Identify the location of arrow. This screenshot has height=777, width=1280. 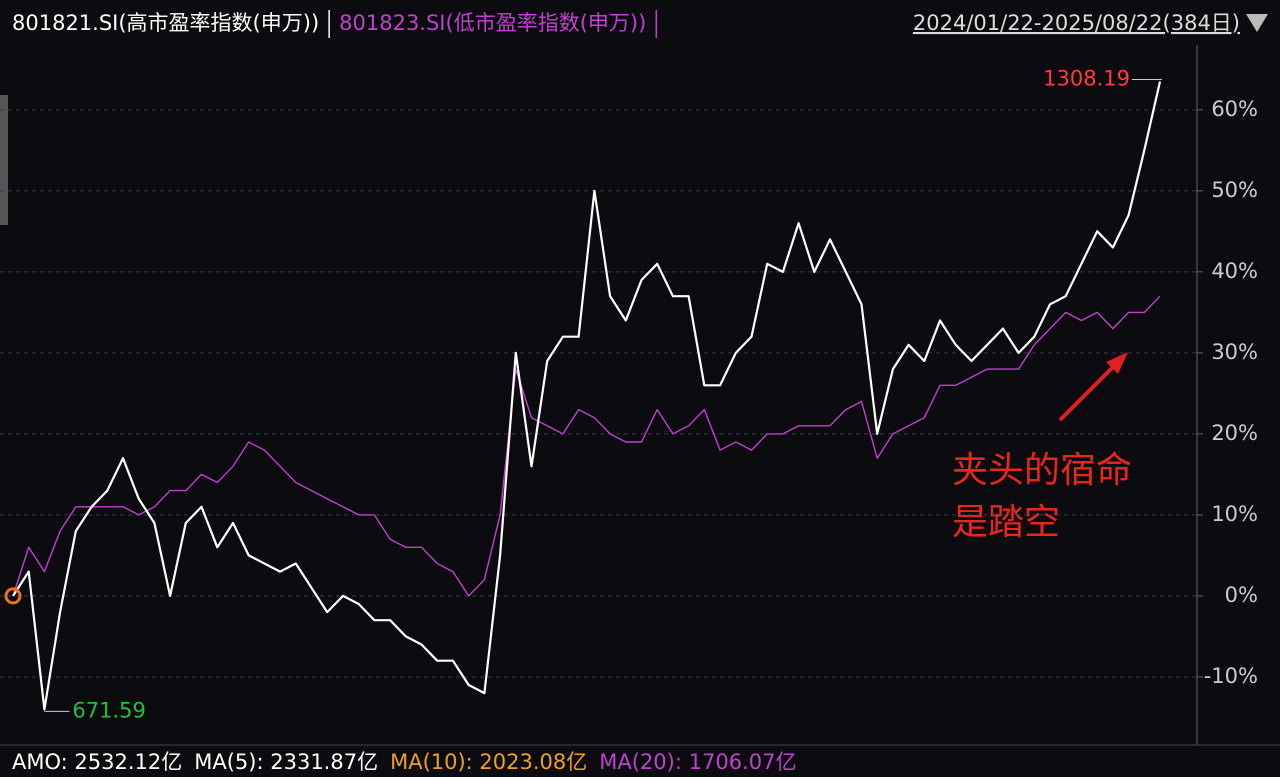
(1090, 390).